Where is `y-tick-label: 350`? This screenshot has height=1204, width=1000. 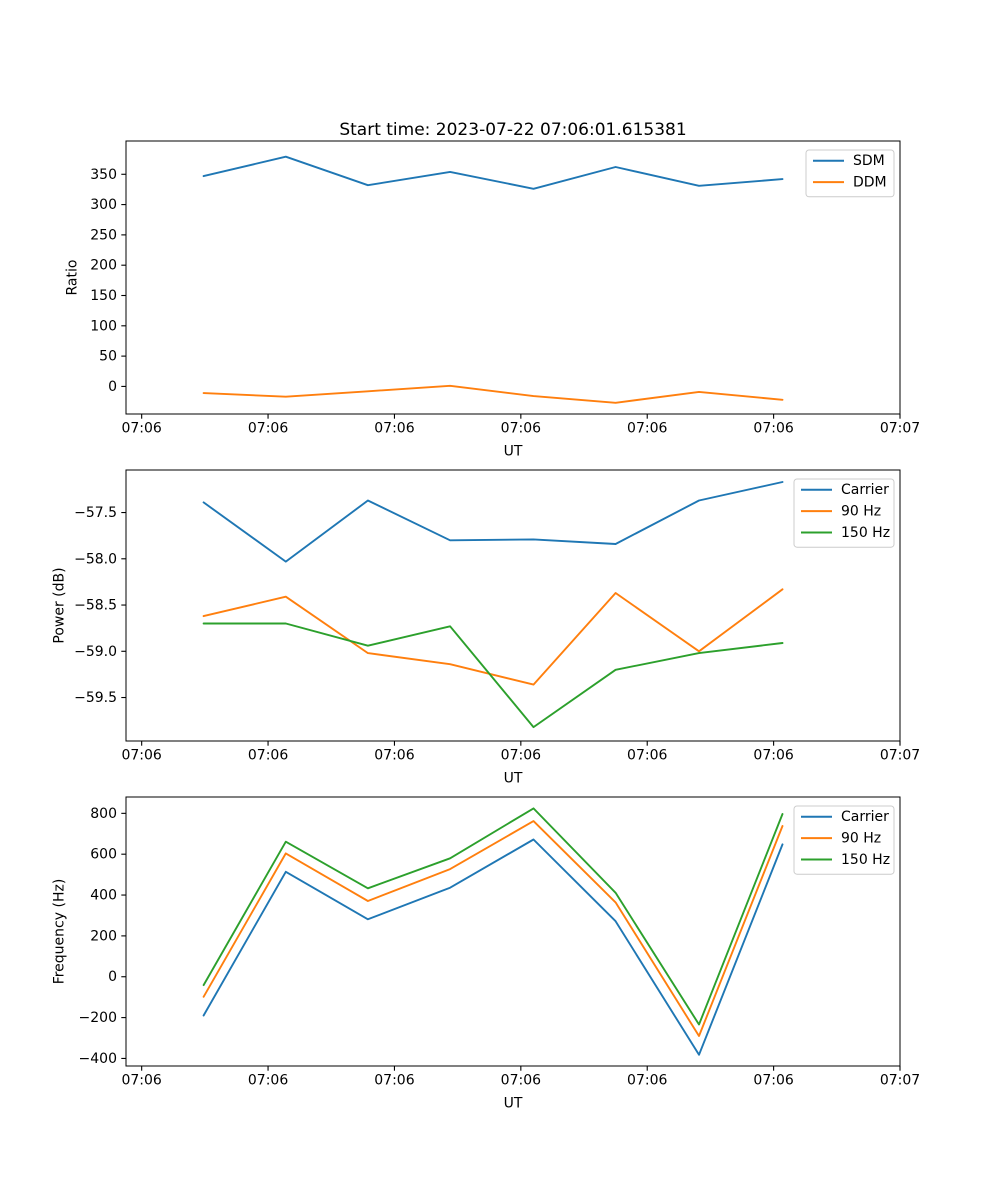
y-tick-label: 350 is located at coordinates (103, 175).